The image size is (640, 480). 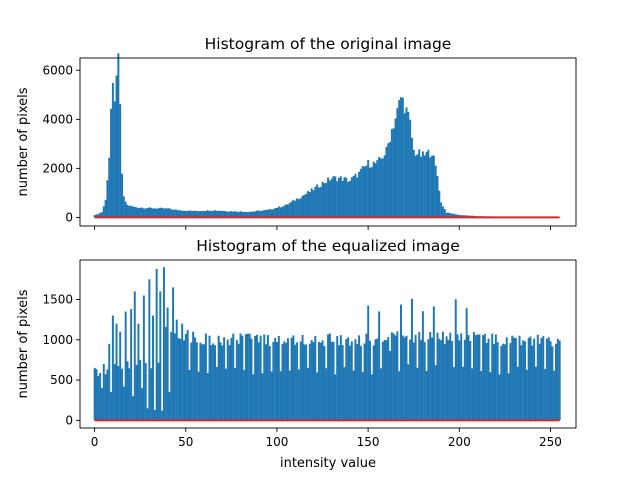 I want to click on x-tick-label: 250, so click(x=550, y=442).